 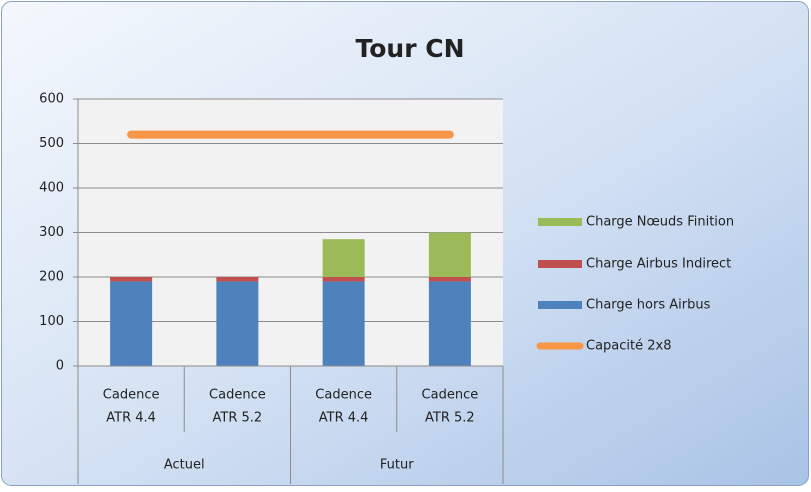 I want to click on y-tick-label: 300, so click(x=51, y=232).